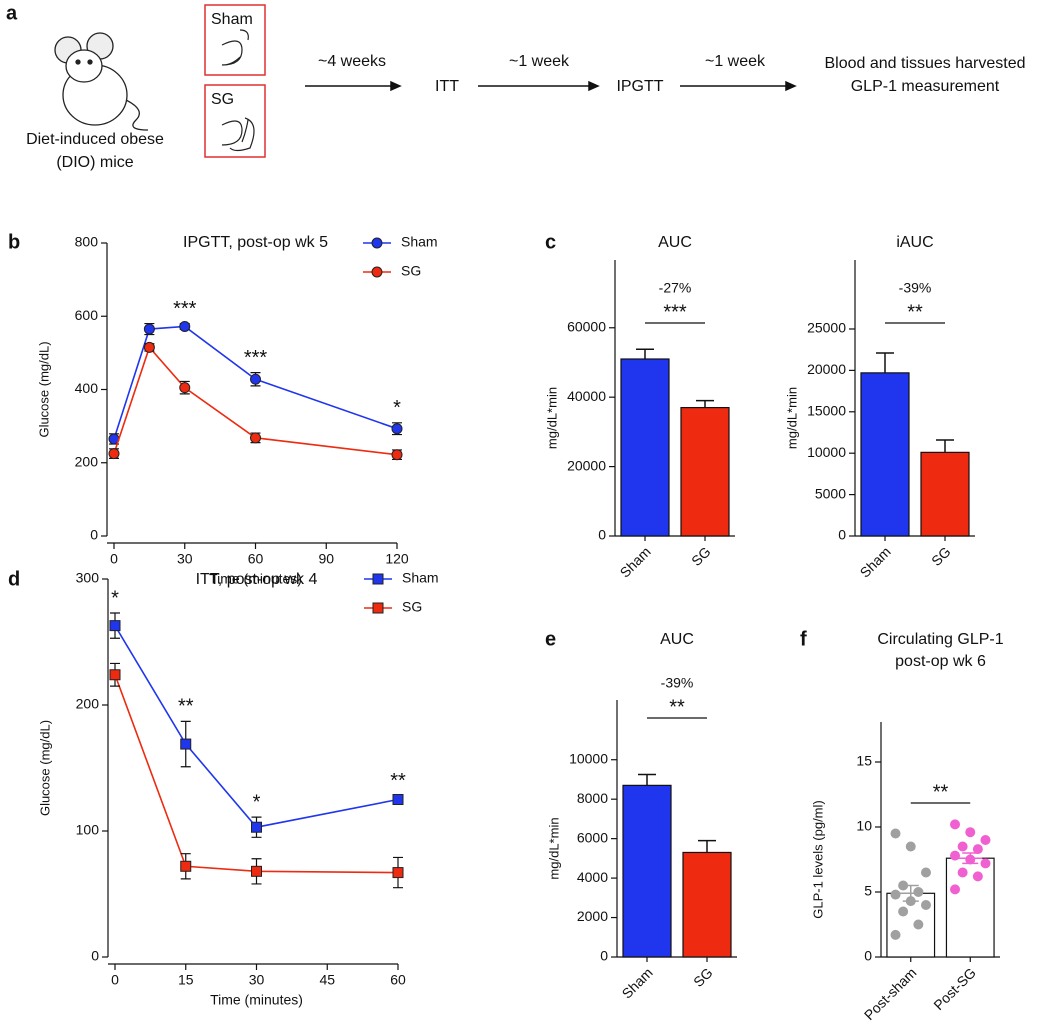 This screenshot has width=1050, height=1026. Describe the element at coordinates (586, 326) in the screenshot. I see `y-tick-label: 60000` at that location.